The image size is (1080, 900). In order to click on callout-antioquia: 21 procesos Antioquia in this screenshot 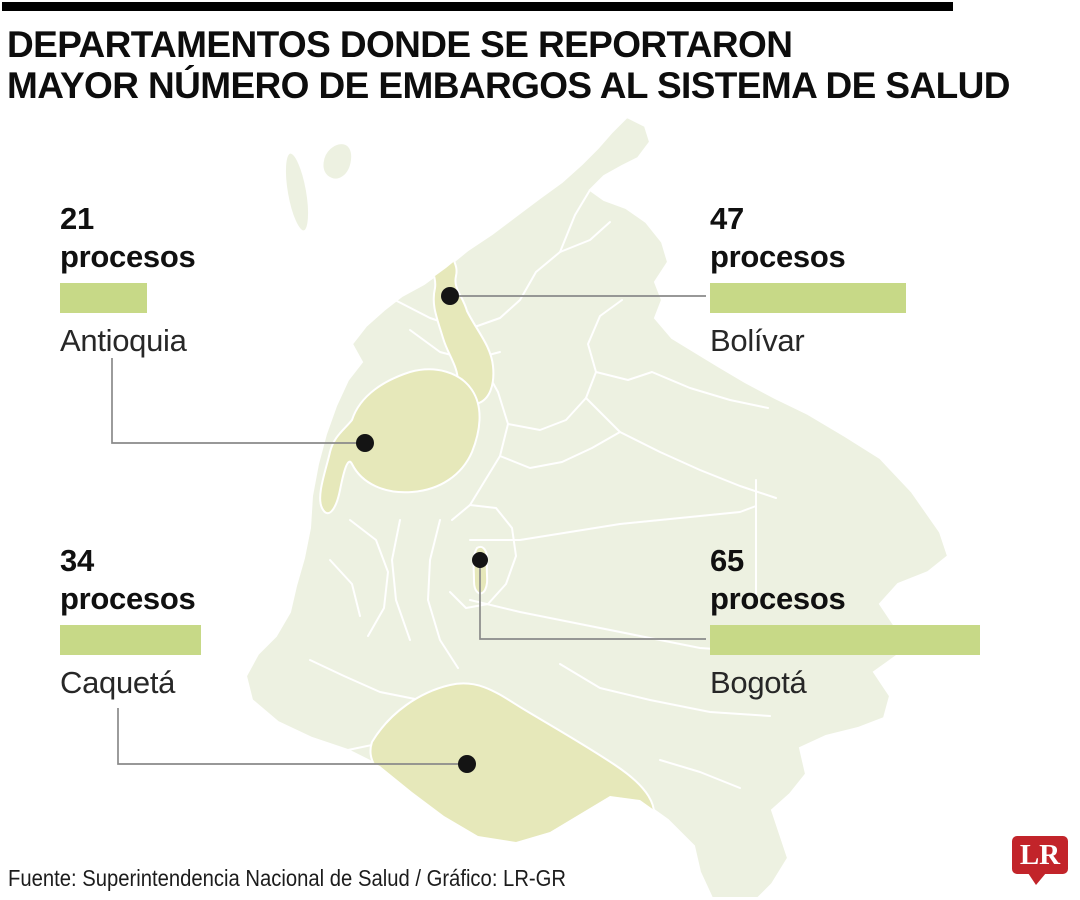, I will do `click(220, 279)`.